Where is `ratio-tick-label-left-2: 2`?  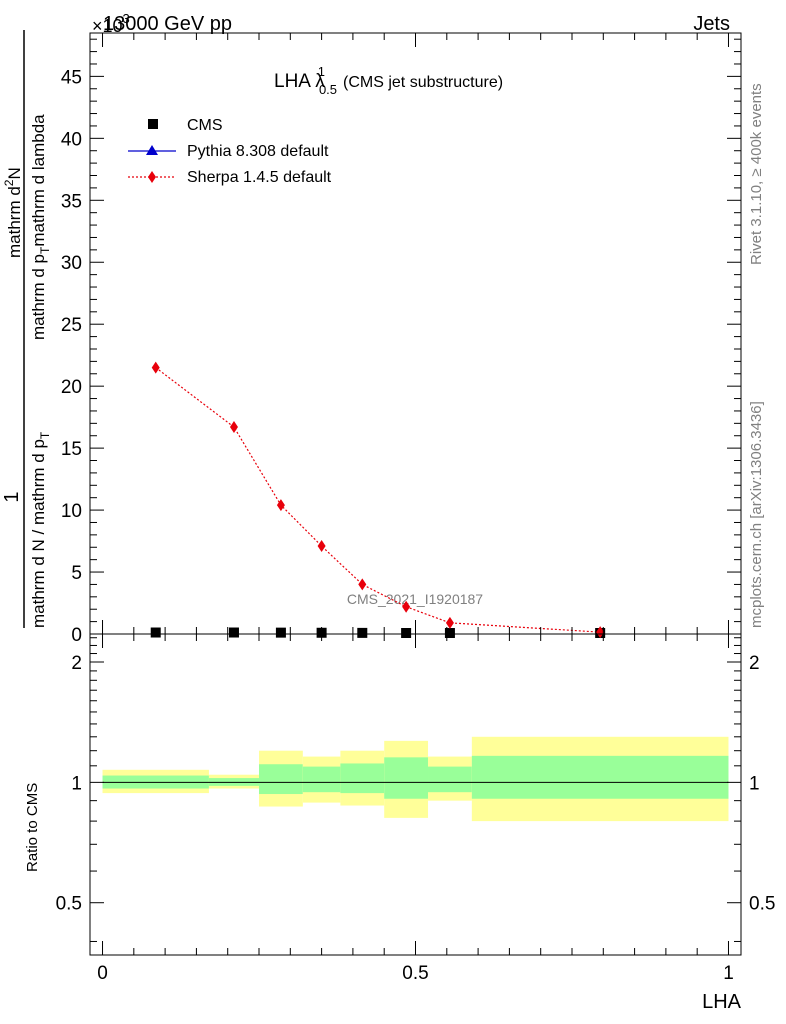 ratio-tick-label-left-2: 2 is located at coordinates (76, 663).